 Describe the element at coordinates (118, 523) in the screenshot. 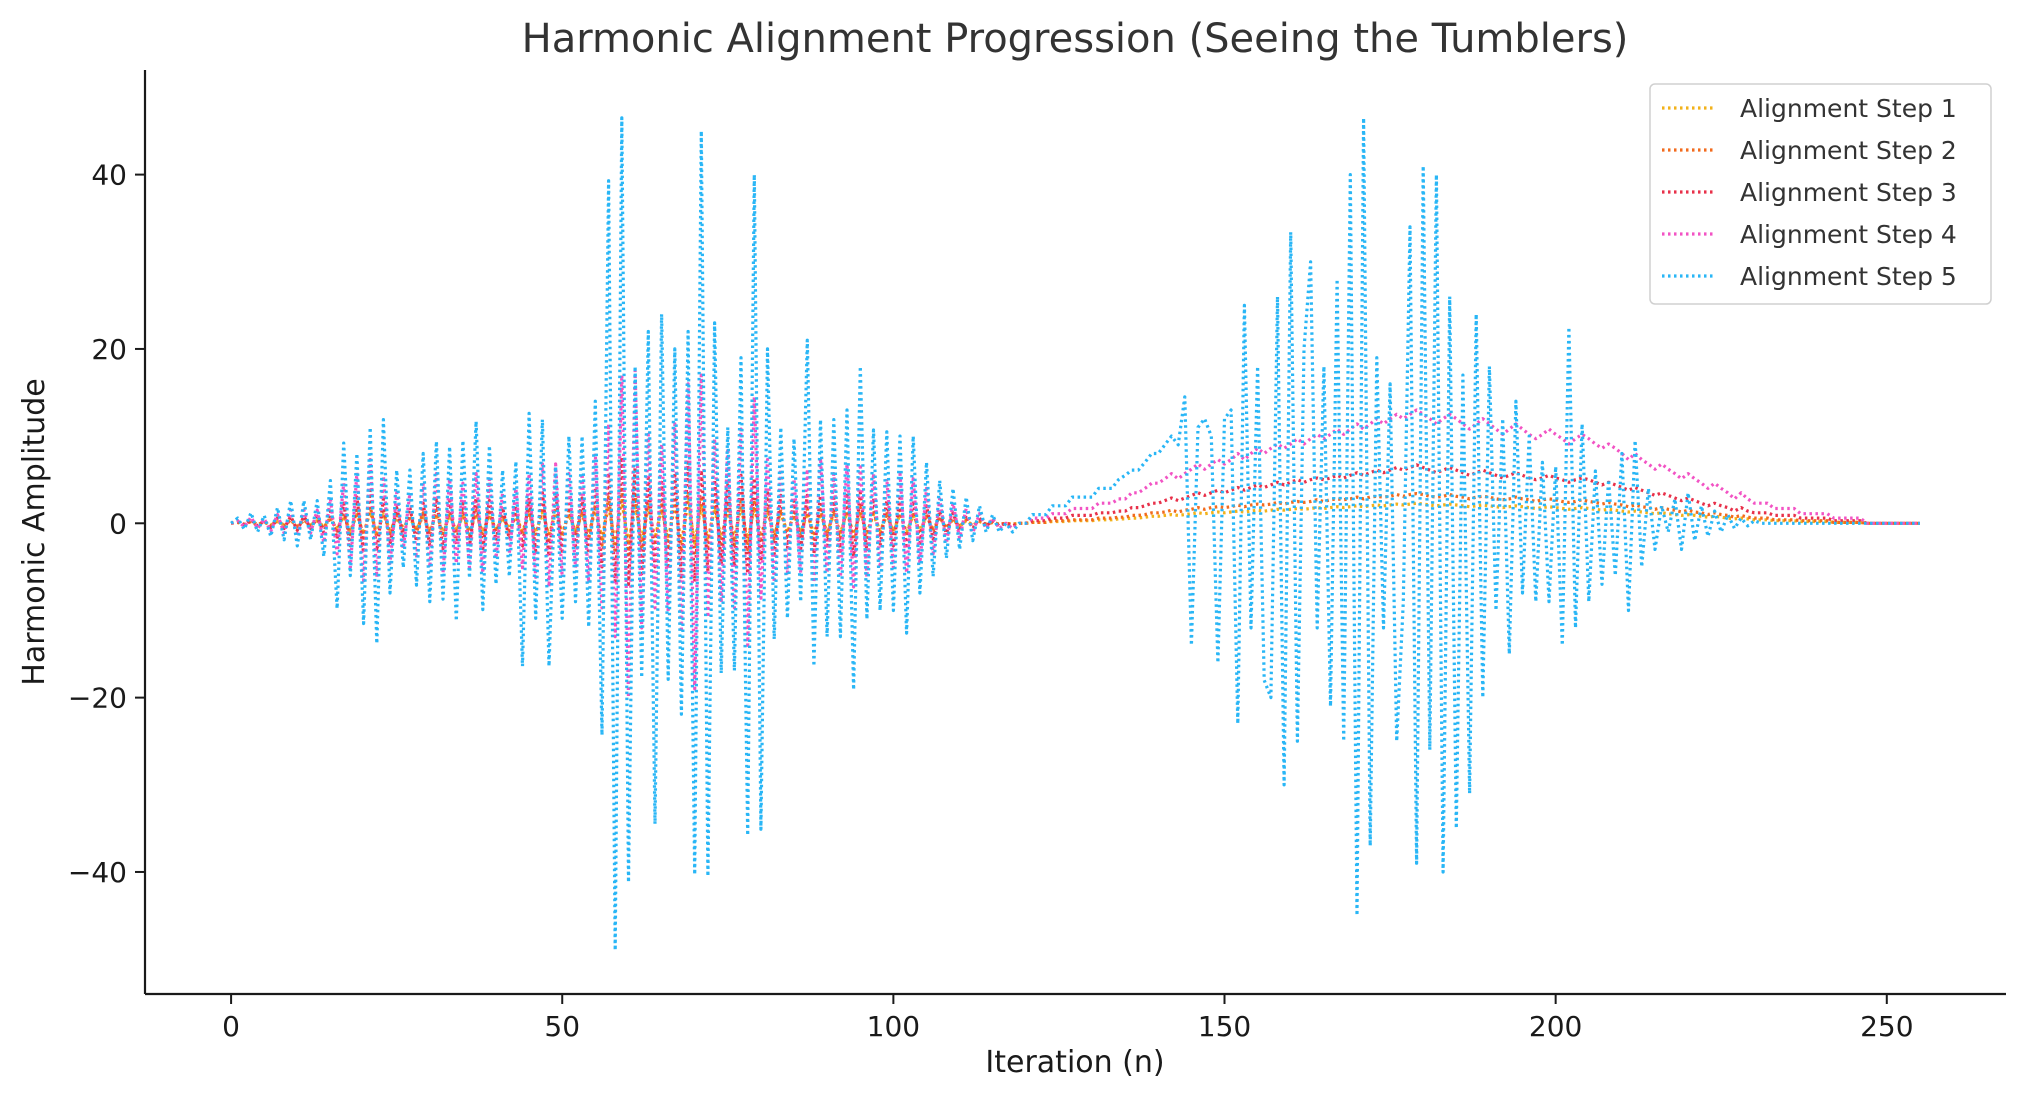

I see `y-tick-label: 0` at that location.